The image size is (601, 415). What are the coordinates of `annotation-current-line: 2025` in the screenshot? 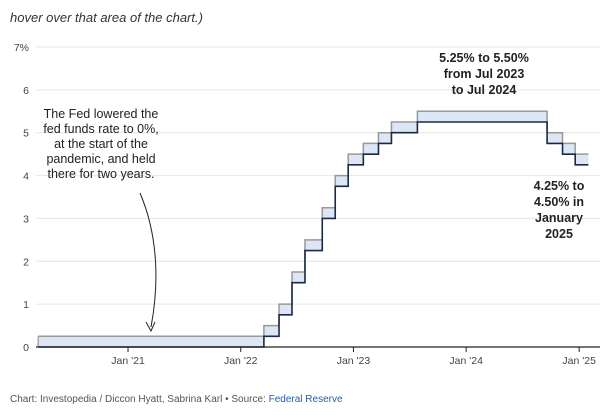 It's located at (559, 234).